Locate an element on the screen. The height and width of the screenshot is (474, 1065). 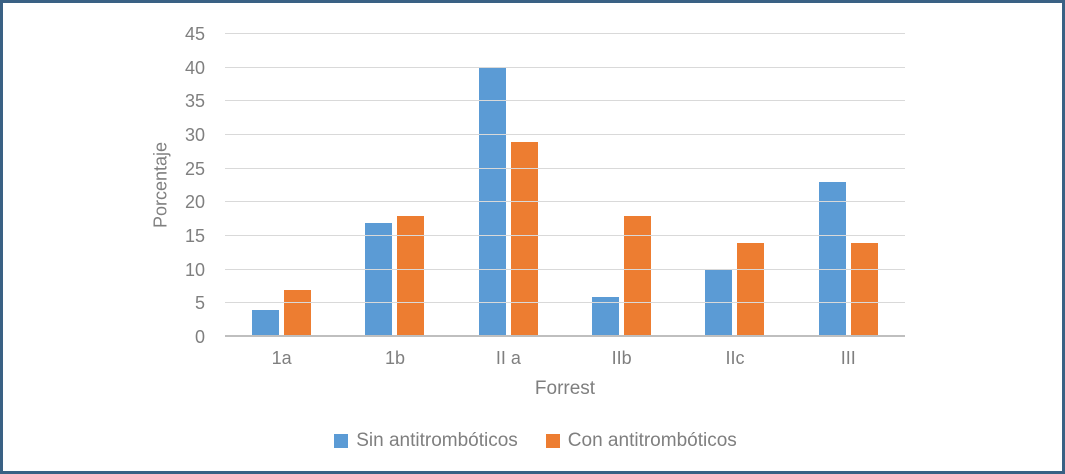
x-category-label: III is located at coordinates (848, 358).